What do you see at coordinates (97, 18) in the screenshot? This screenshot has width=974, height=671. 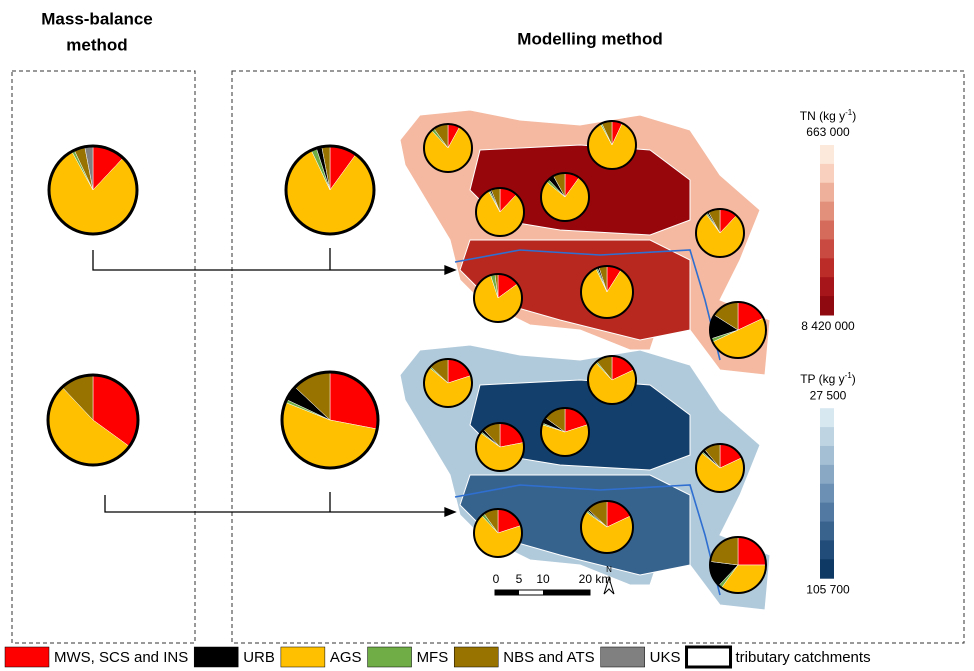 I see `header: Mass-balance` at bounding box center [97, 18].